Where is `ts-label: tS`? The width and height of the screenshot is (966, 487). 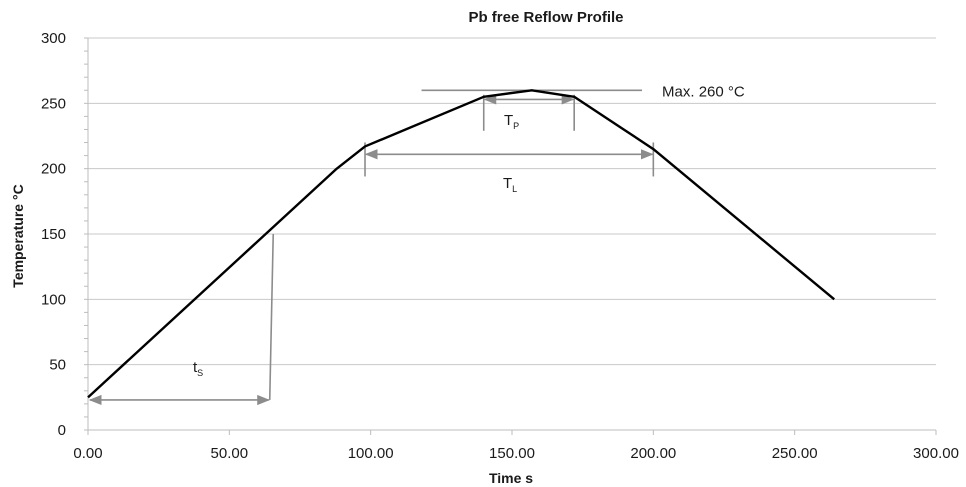
ts-label: tS is located at coordinates (198, 368).